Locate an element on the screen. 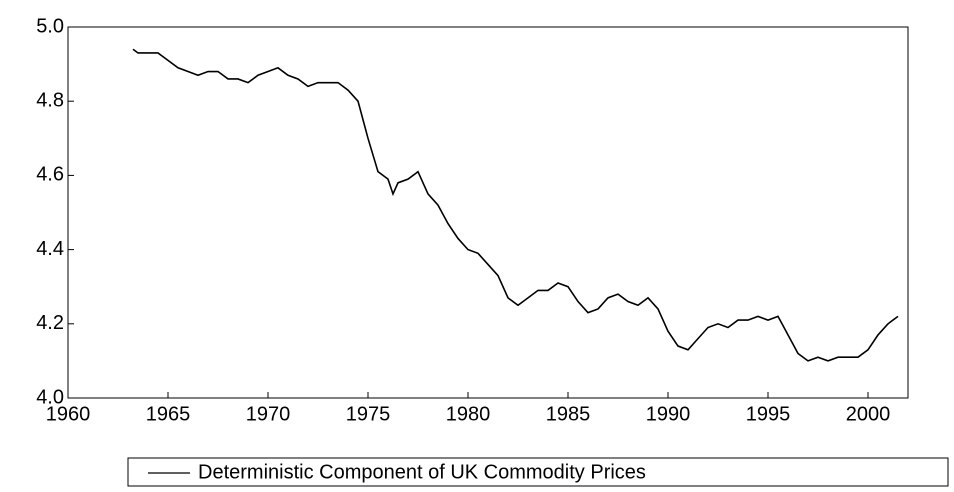  y-tick-label: 4.0 is located at coordinates (50, 397).